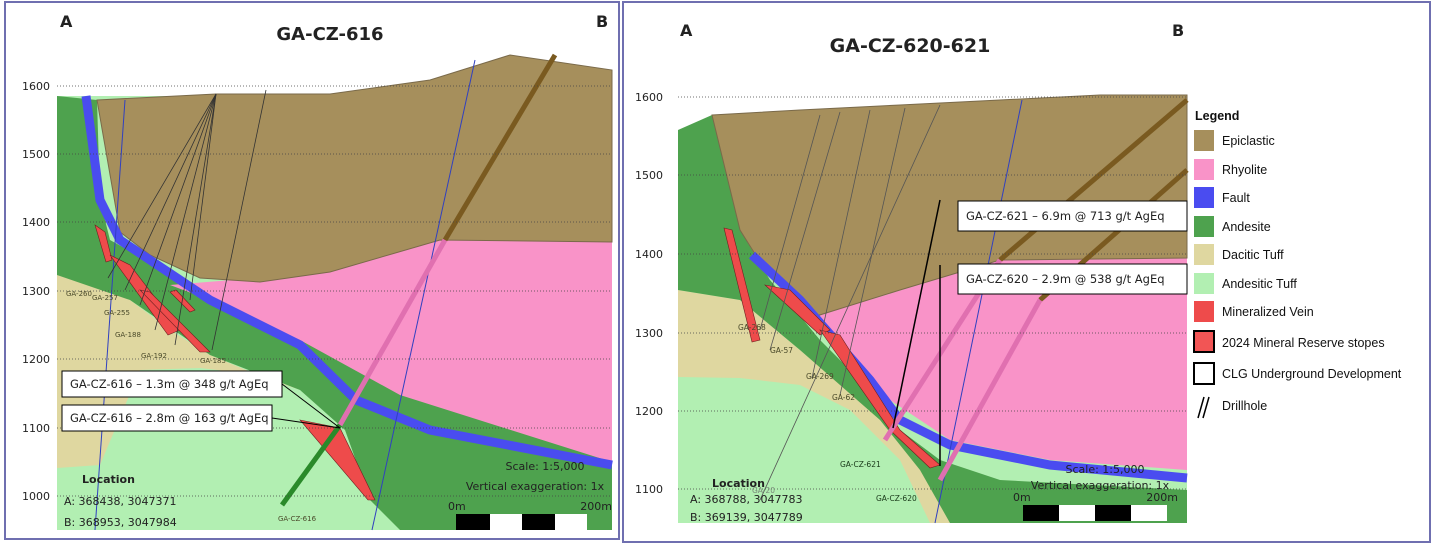  What do you see at coordinates (1217, 116) in the screenshot?
I see `legend-title: Legend` at bounding box center [1217, 116].